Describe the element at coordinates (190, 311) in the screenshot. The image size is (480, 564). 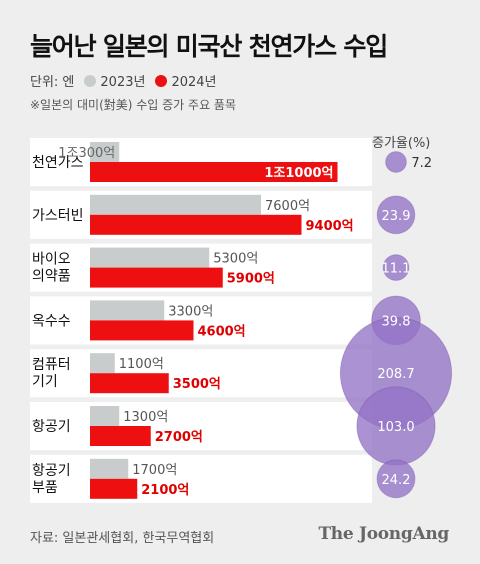
I see `value-label-2023: 3300억` at that location.